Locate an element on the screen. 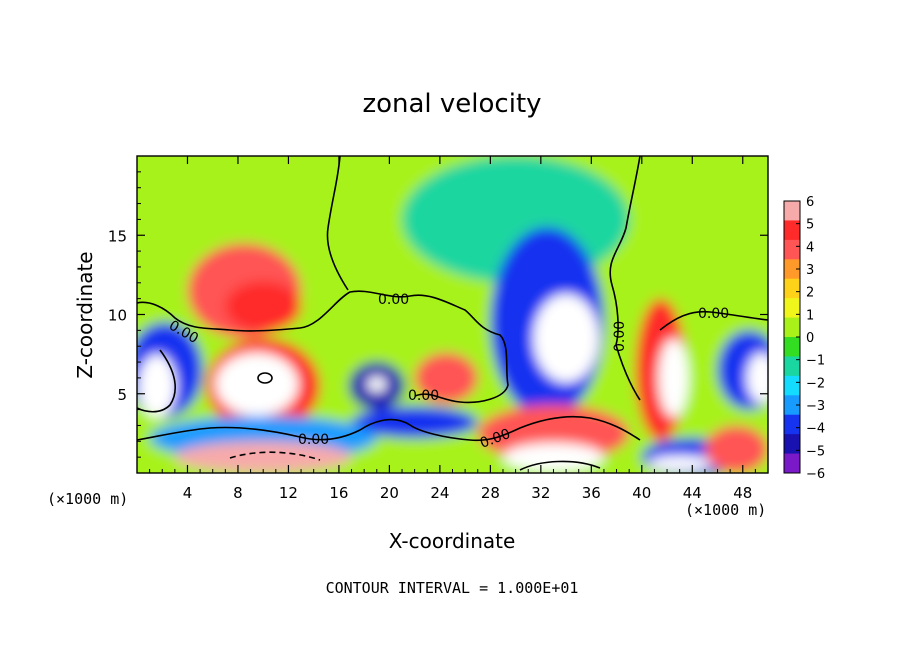 The height and width of the screenshot is (654, 904). x-tick-label: 44 is located at coordinates (692, 493).